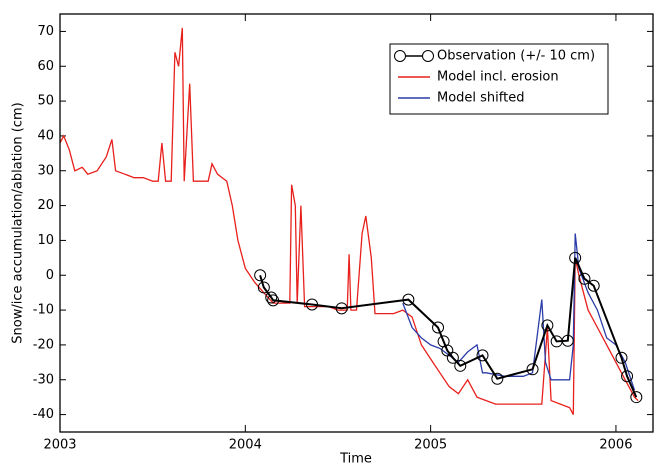 This screenshot has width=656, height=470. I want to click on legend-label: Observation (+/- 10 cm), so click(516, 56).